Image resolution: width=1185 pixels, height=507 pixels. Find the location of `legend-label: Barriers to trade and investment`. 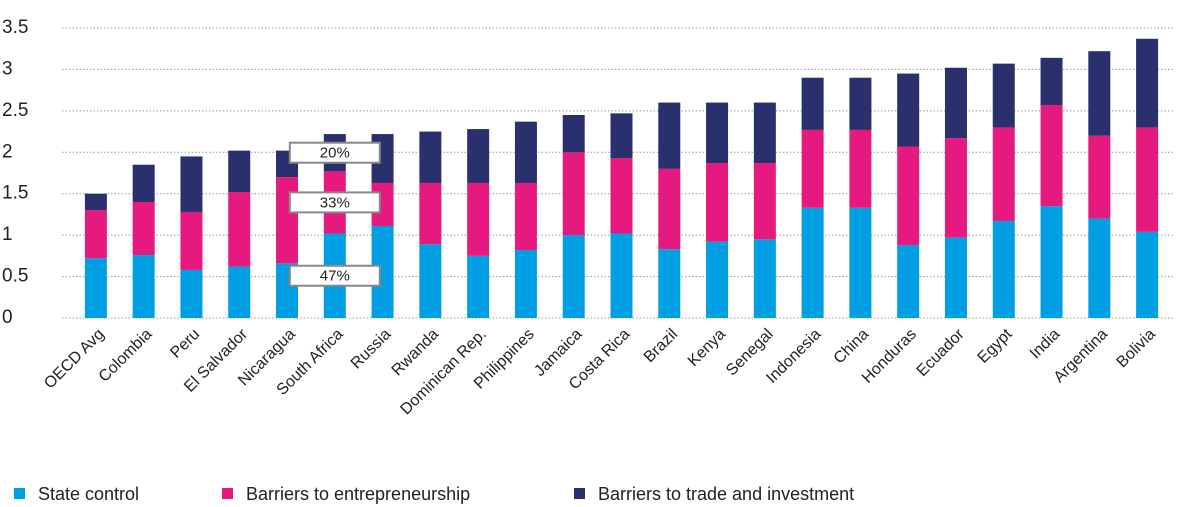

legend-label: Barriers to trade and investment is located at coordinates (726, 494).